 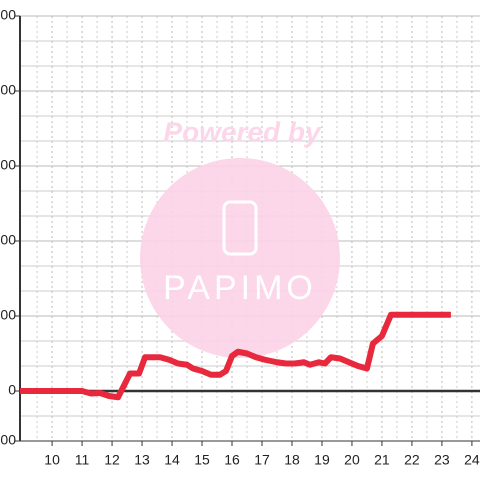 I want to click on x-tick-label: 20, so click(x=352, y=460).